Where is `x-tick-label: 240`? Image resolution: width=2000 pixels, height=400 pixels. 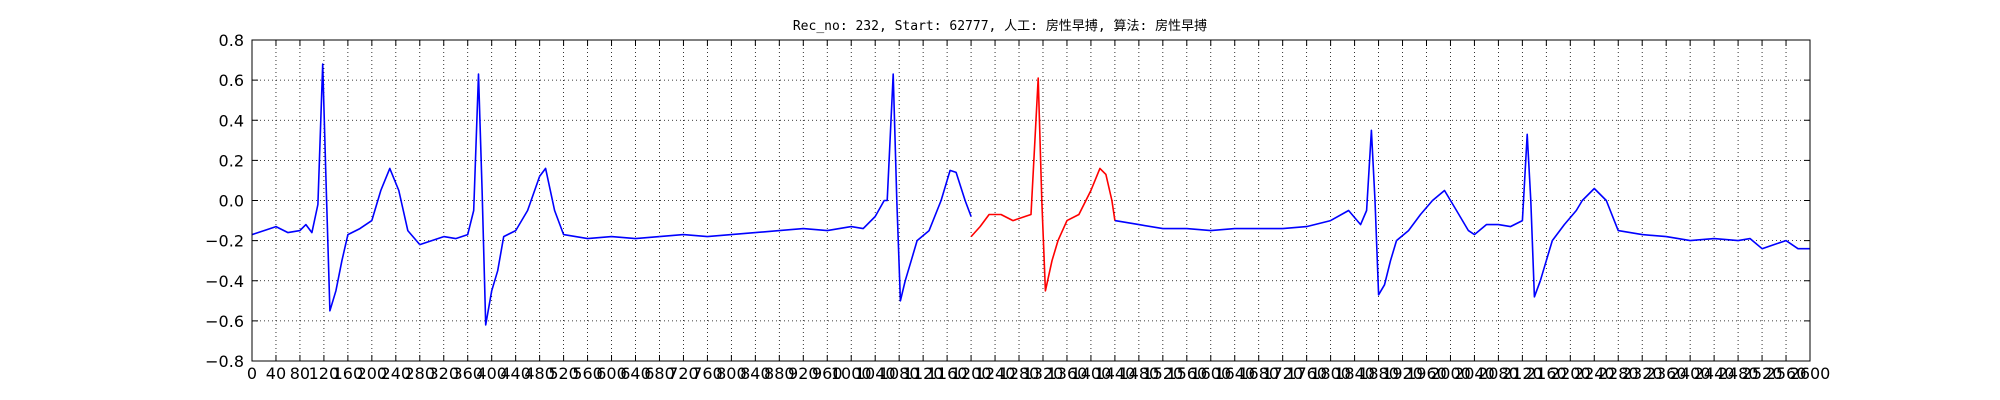
x-tick-label: 240 is located at coordinates (396, 373).